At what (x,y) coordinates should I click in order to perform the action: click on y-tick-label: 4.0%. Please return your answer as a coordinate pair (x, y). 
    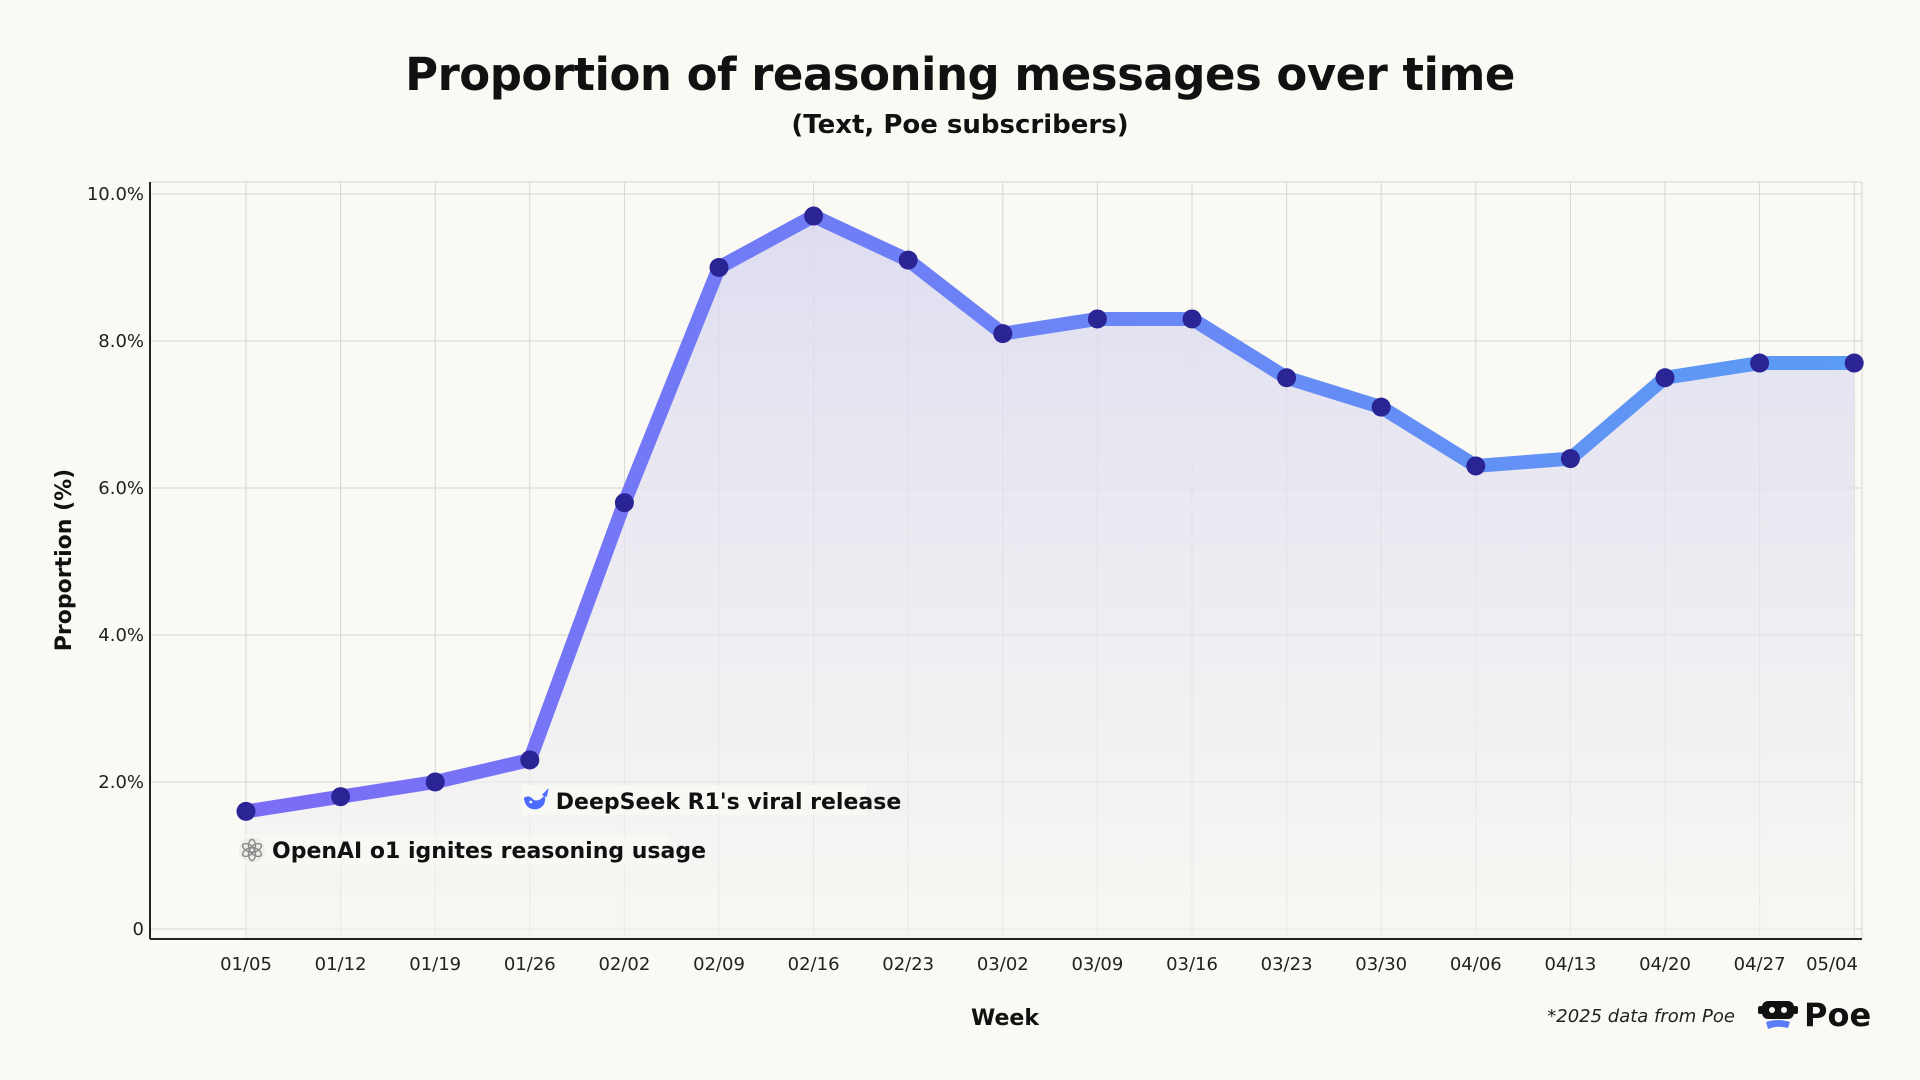
    Looking at the image, I should click on (121, 635).